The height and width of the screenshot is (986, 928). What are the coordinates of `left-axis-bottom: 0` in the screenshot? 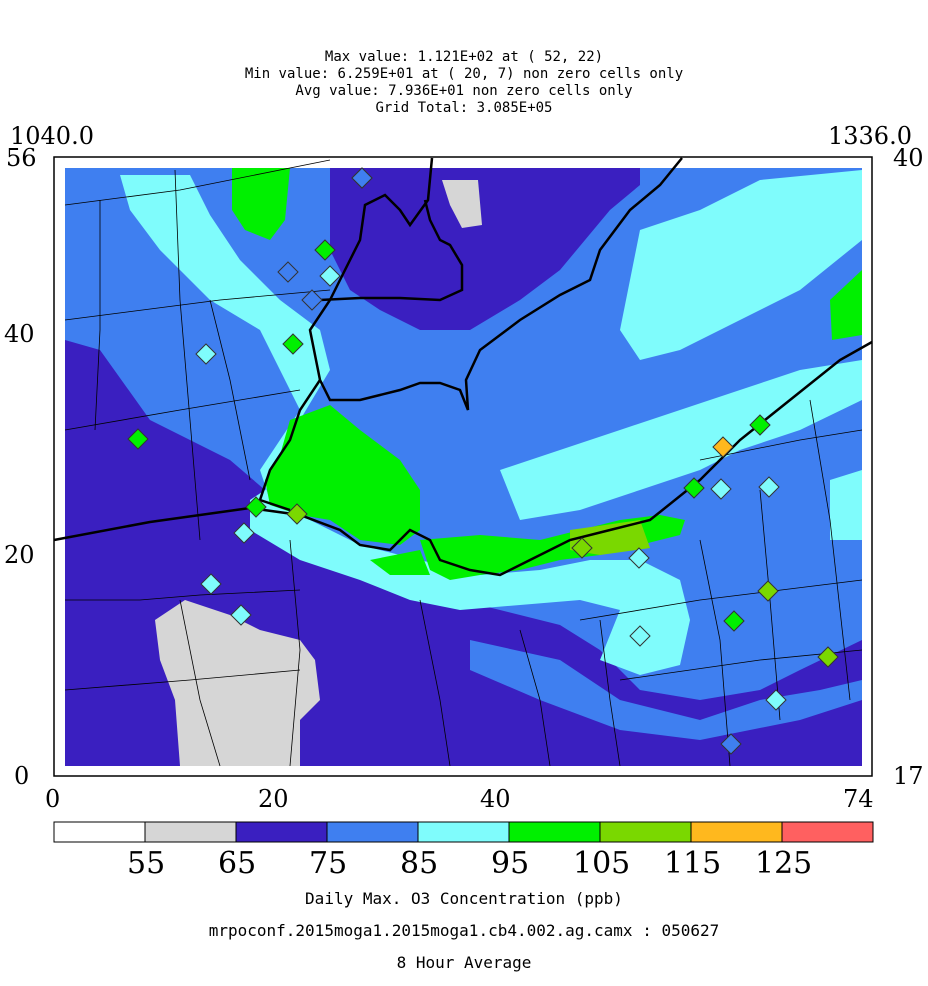 It's located at (22, 776).